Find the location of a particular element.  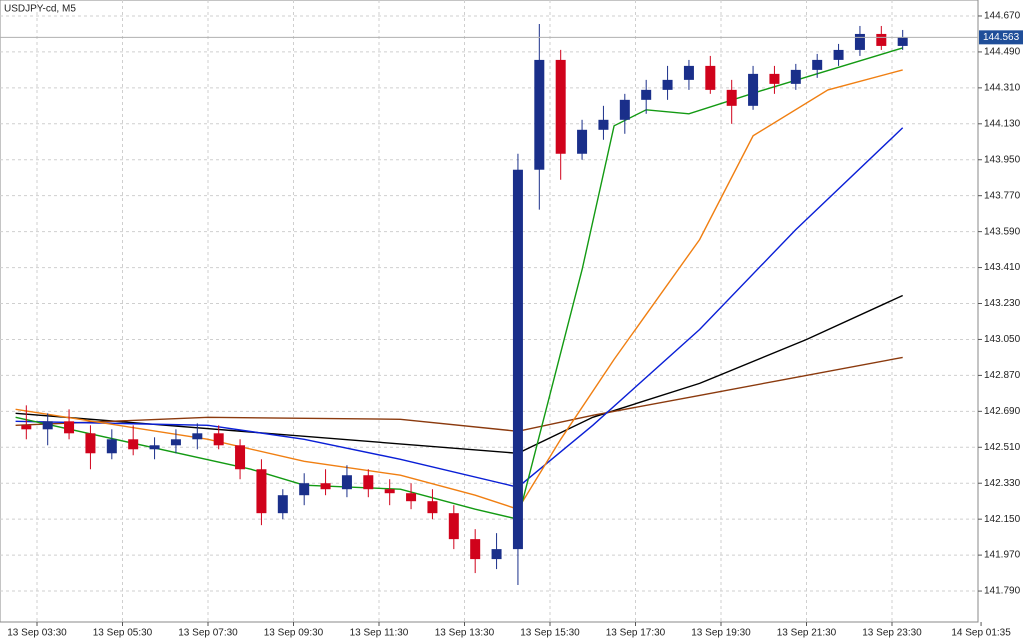

y-tick-label: 144.130 is located at coordinates (1002, 123).